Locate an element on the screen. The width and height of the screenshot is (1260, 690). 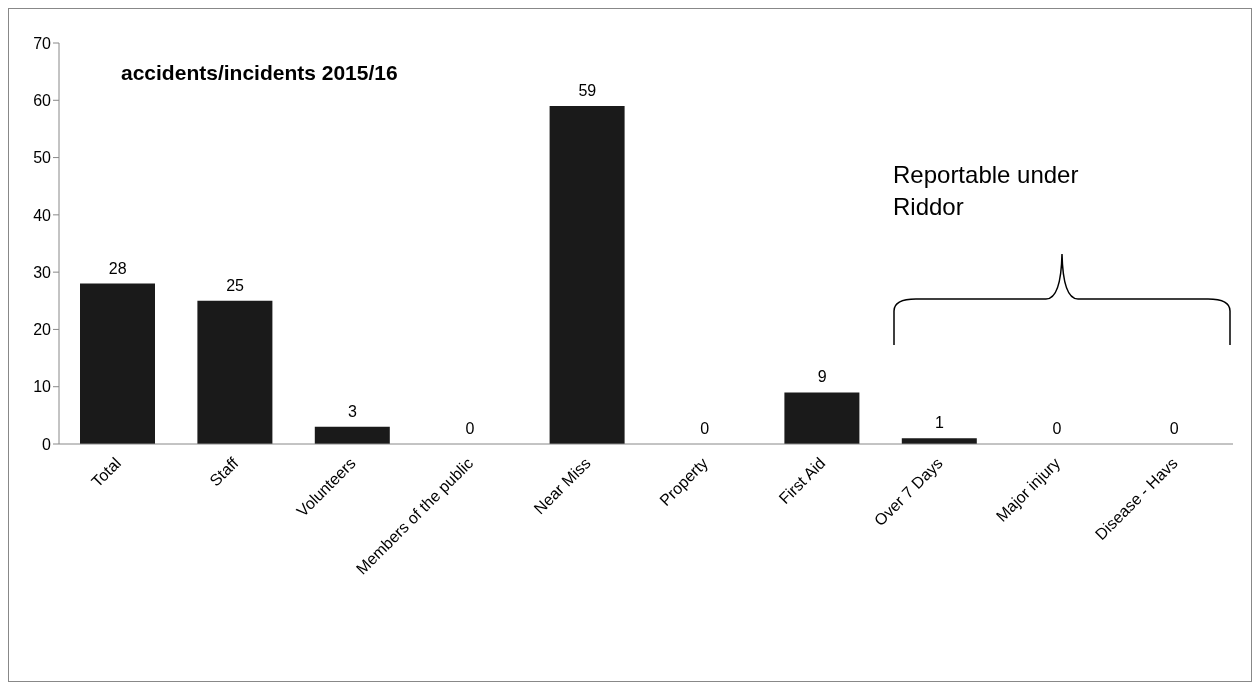
y-tick-label: 70 is located at coordinates (42, 43).